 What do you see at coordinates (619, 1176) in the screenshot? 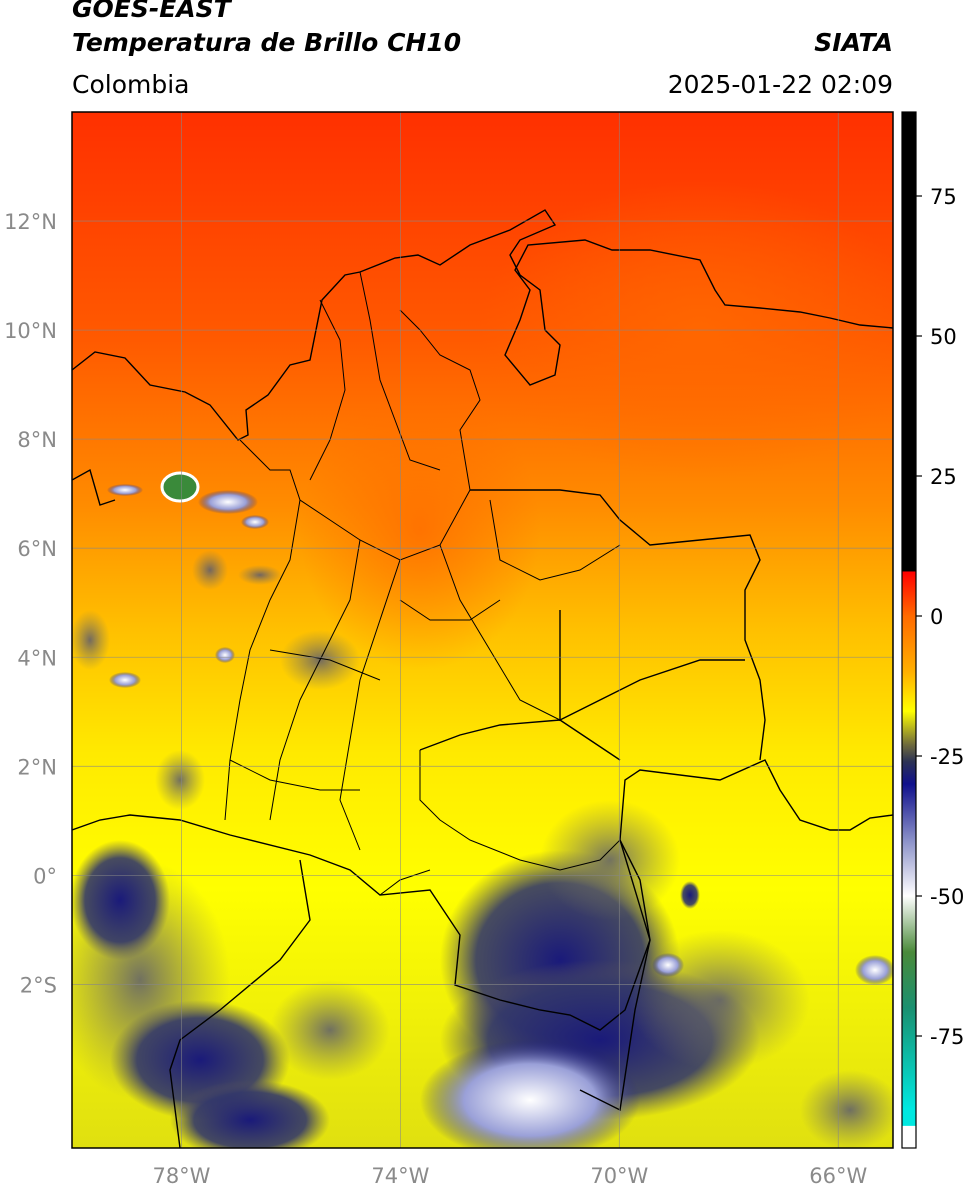
I see `lon-tick-label: 70°W` at bounding box center [619, 1176].